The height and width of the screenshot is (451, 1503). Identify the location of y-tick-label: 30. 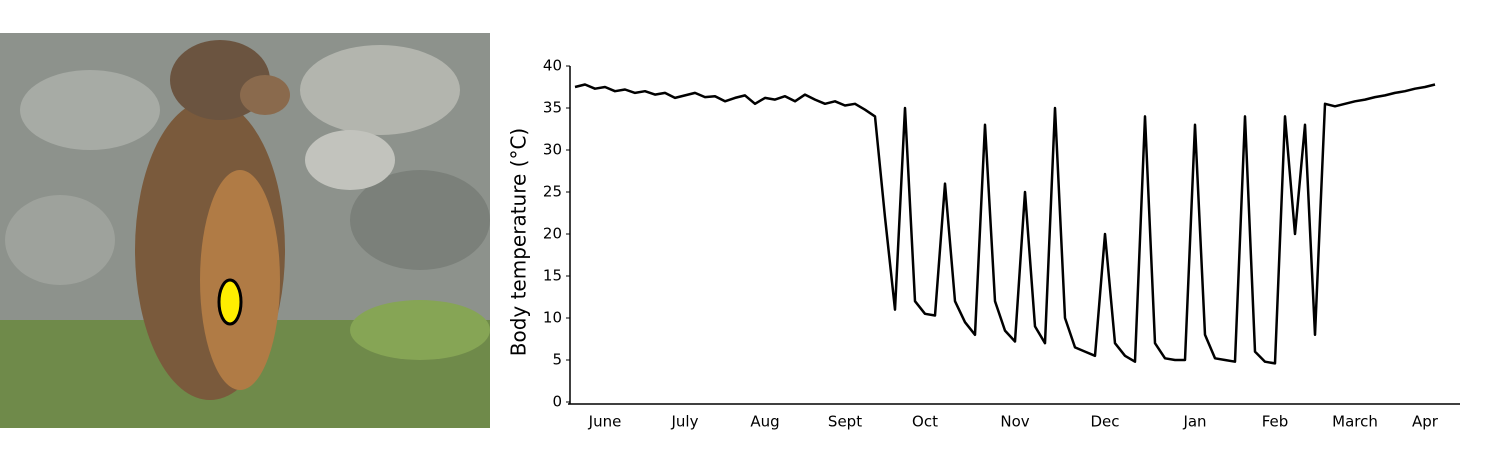
(552, 150).